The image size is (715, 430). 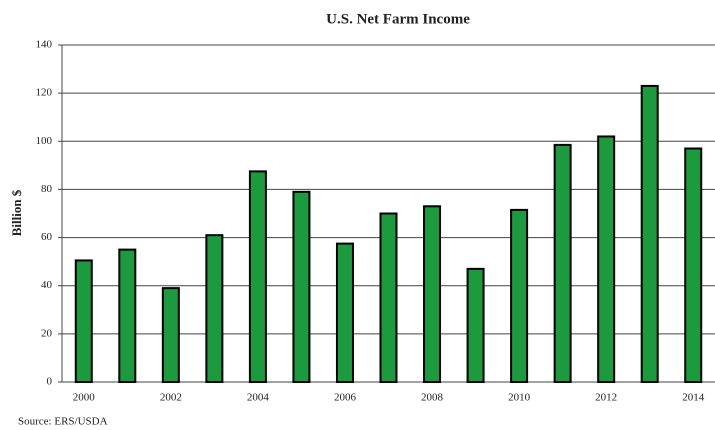 What do you see at coordinates (47, 333) in the screenshot?
I see `y-tick-label: 20` at bounding box center [47, 333].